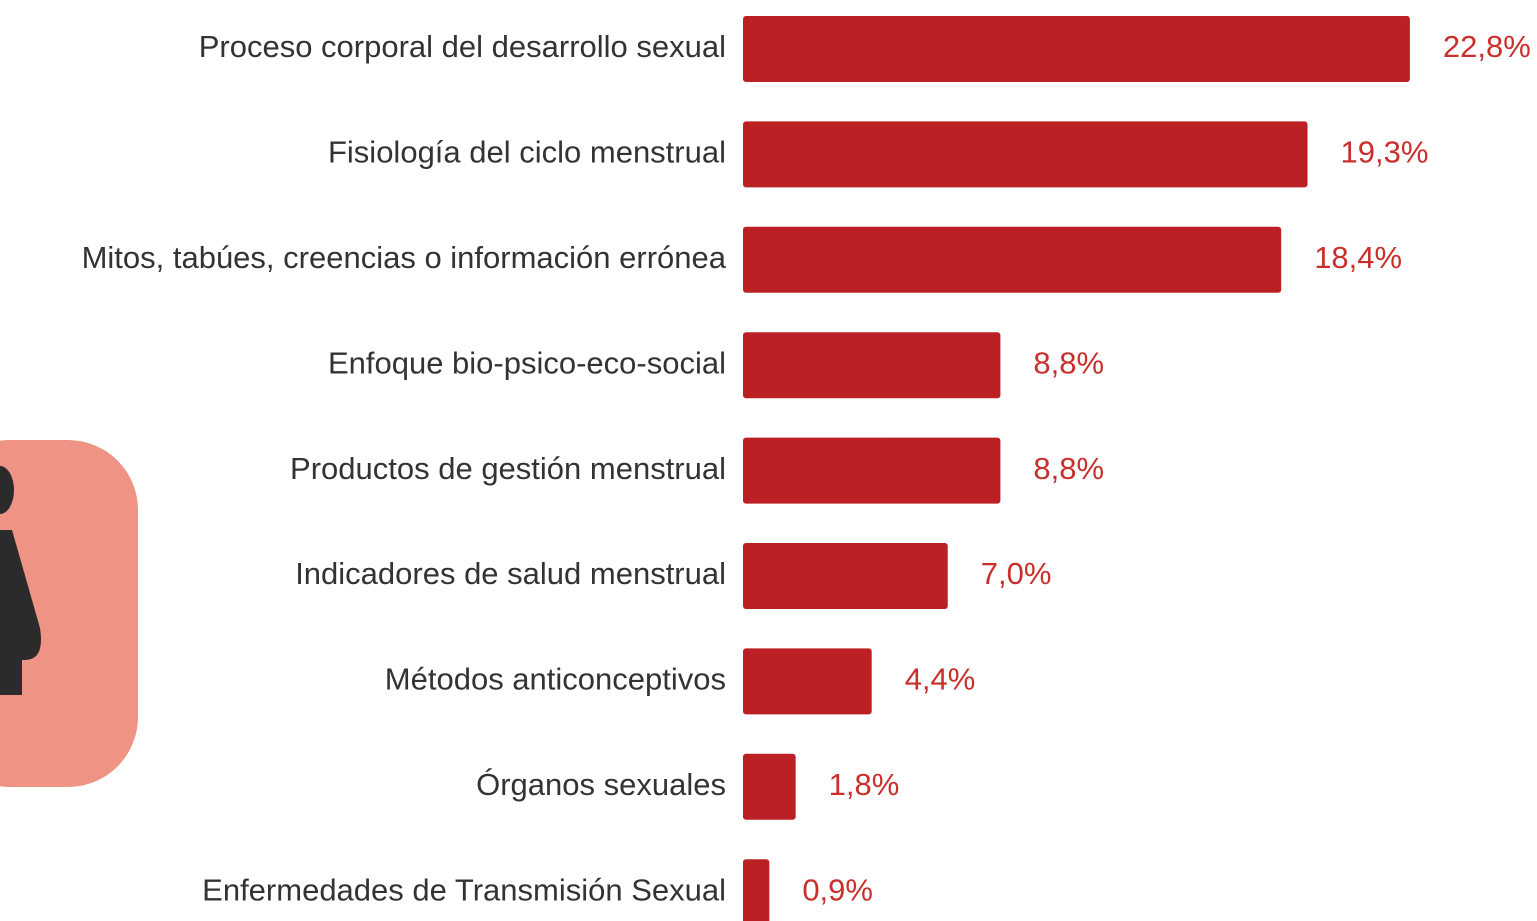 The width and height of the screenshot is (1537, 921). Describe the element at coordinates (1358, 257) in the screenshot. I see `value-label: 18,4%` at that location.